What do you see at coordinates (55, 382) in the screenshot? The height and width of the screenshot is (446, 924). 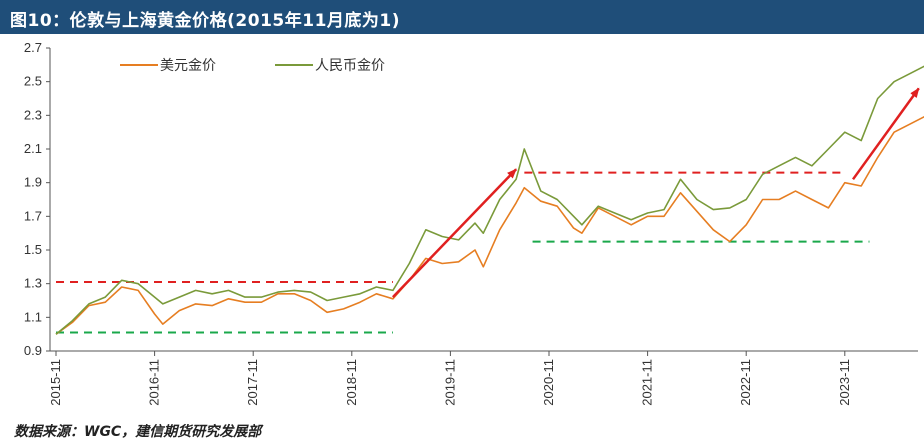 I see `x-tick-label: 2015-11` at bounding box center [55, 382].